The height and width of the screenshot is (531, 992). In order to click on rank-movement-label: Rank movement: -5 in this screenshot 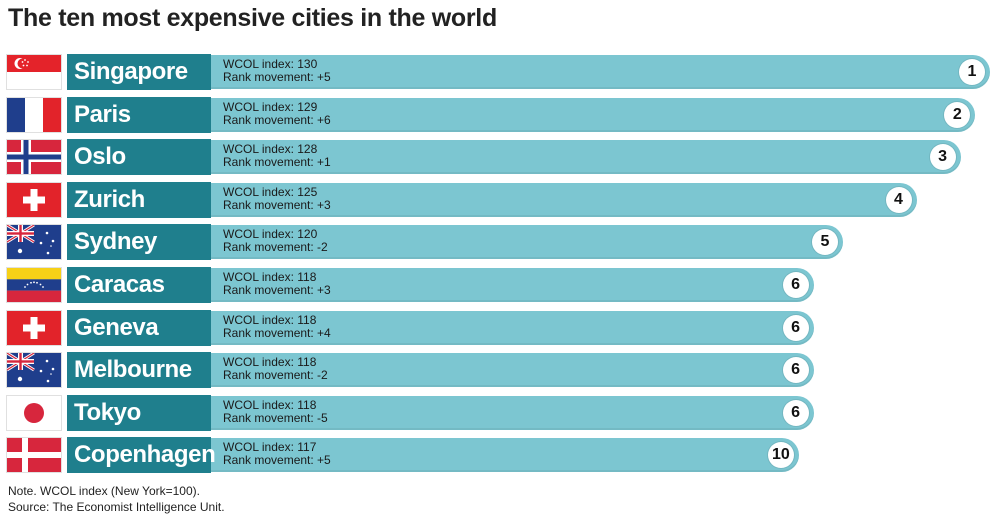, I will do `click(275, 417)`.